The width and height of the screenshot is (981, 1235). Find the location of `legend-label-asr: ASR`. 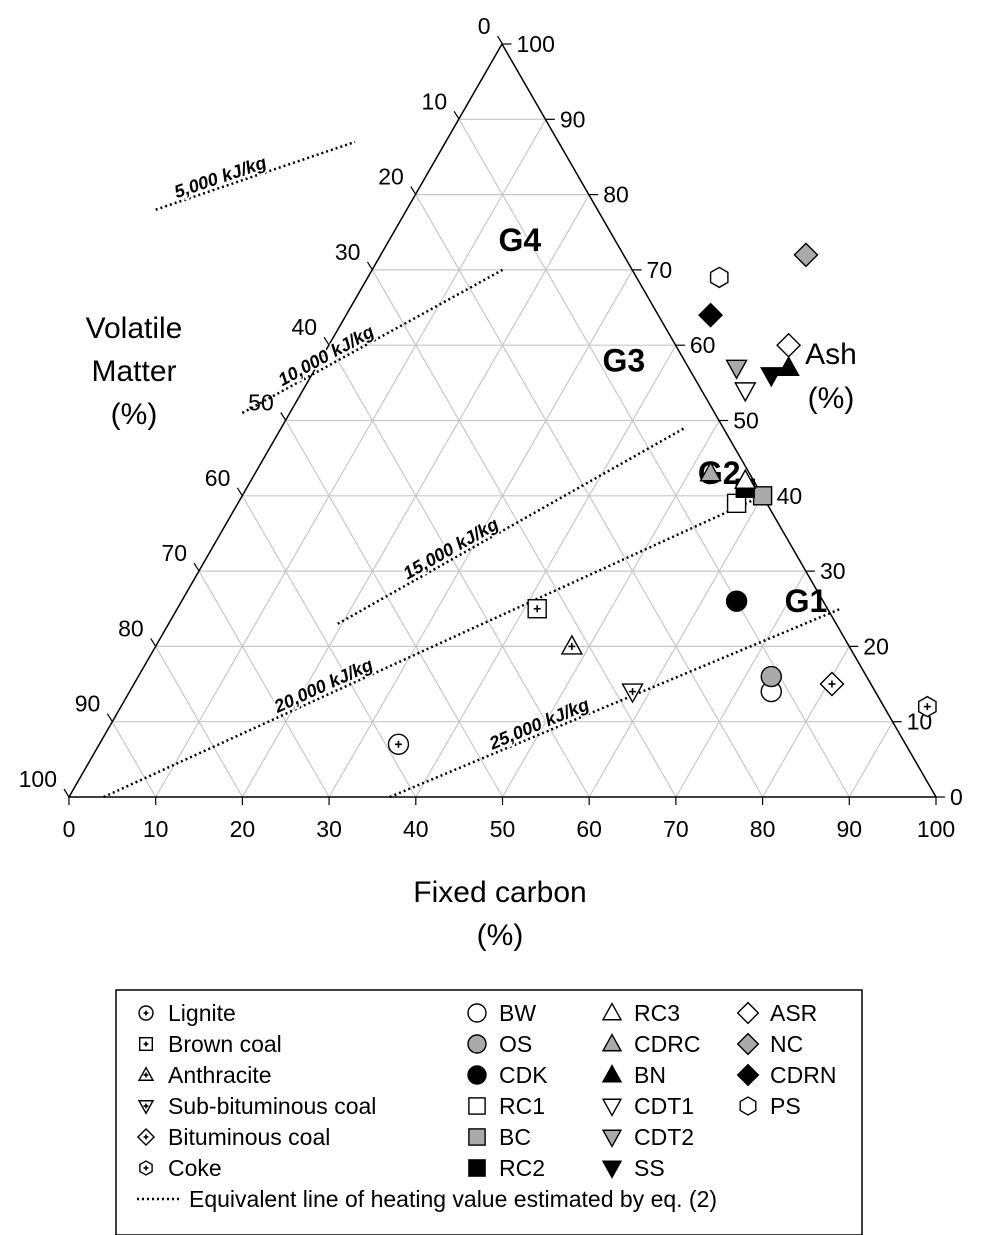

legend-label-asr: ASR is located at coordinates (793, 1013).